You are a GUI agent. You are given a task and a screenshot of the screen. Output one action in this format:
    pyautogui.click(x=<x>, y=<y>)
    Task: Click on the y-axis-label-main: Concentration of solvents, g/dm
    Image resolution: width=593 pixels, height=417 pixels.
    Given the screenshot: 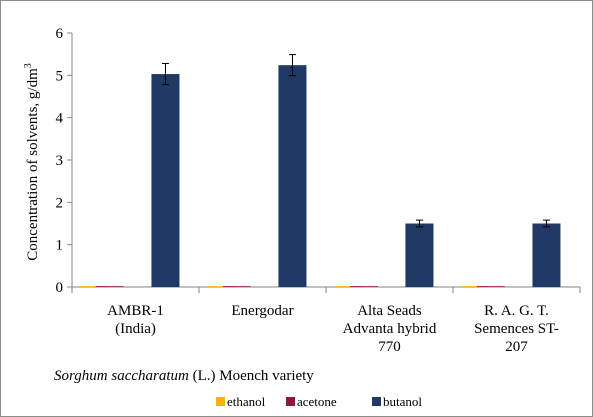 What is the action you would take?
    pyautogui.click(x=33, y=164)
    